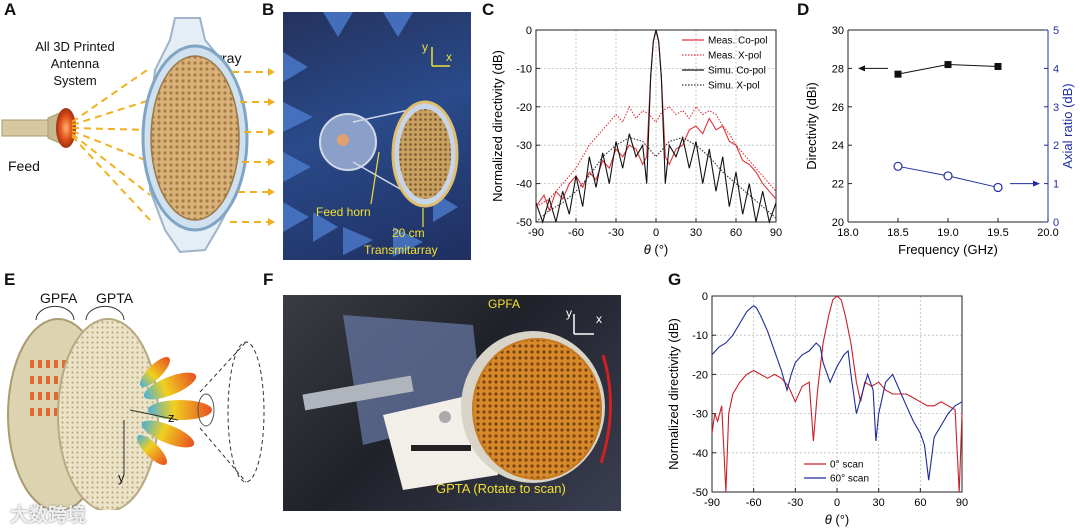 The width and height of the screenshot is (1080, 531). I want to click on y2-tick-label: 5, so click(1056, 31).